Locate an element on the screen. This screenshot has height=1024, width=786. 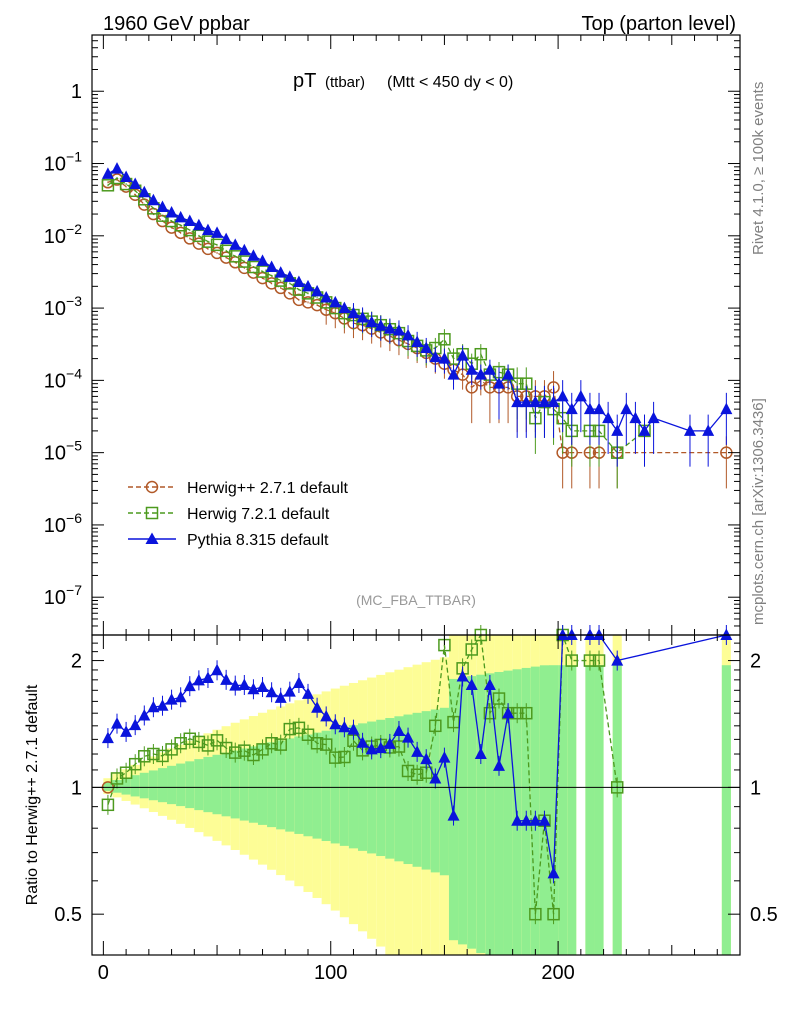
rivet-version-label: Rivet 4.1.0, ≥ 100k events is located at coordinates (758, 168).